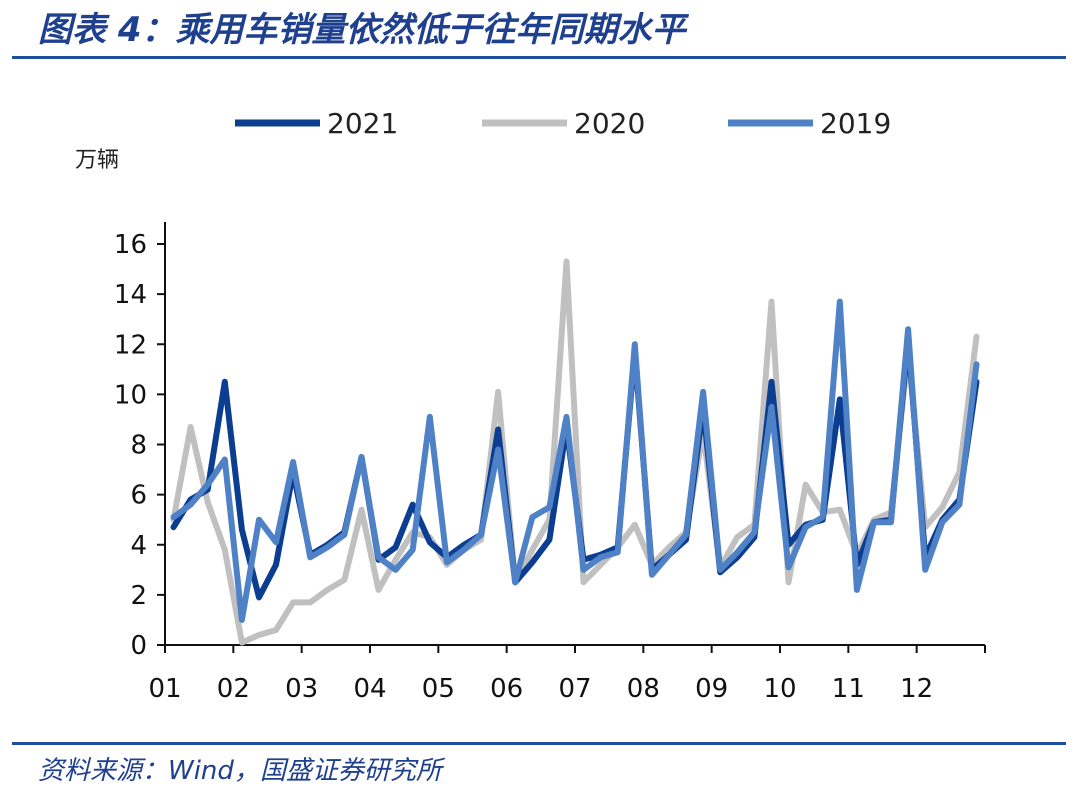 The image size is (1080, 789). Describe the element at coordinates (916, 689) in the screenshot. I see `x-tick-label: 12` at that location.